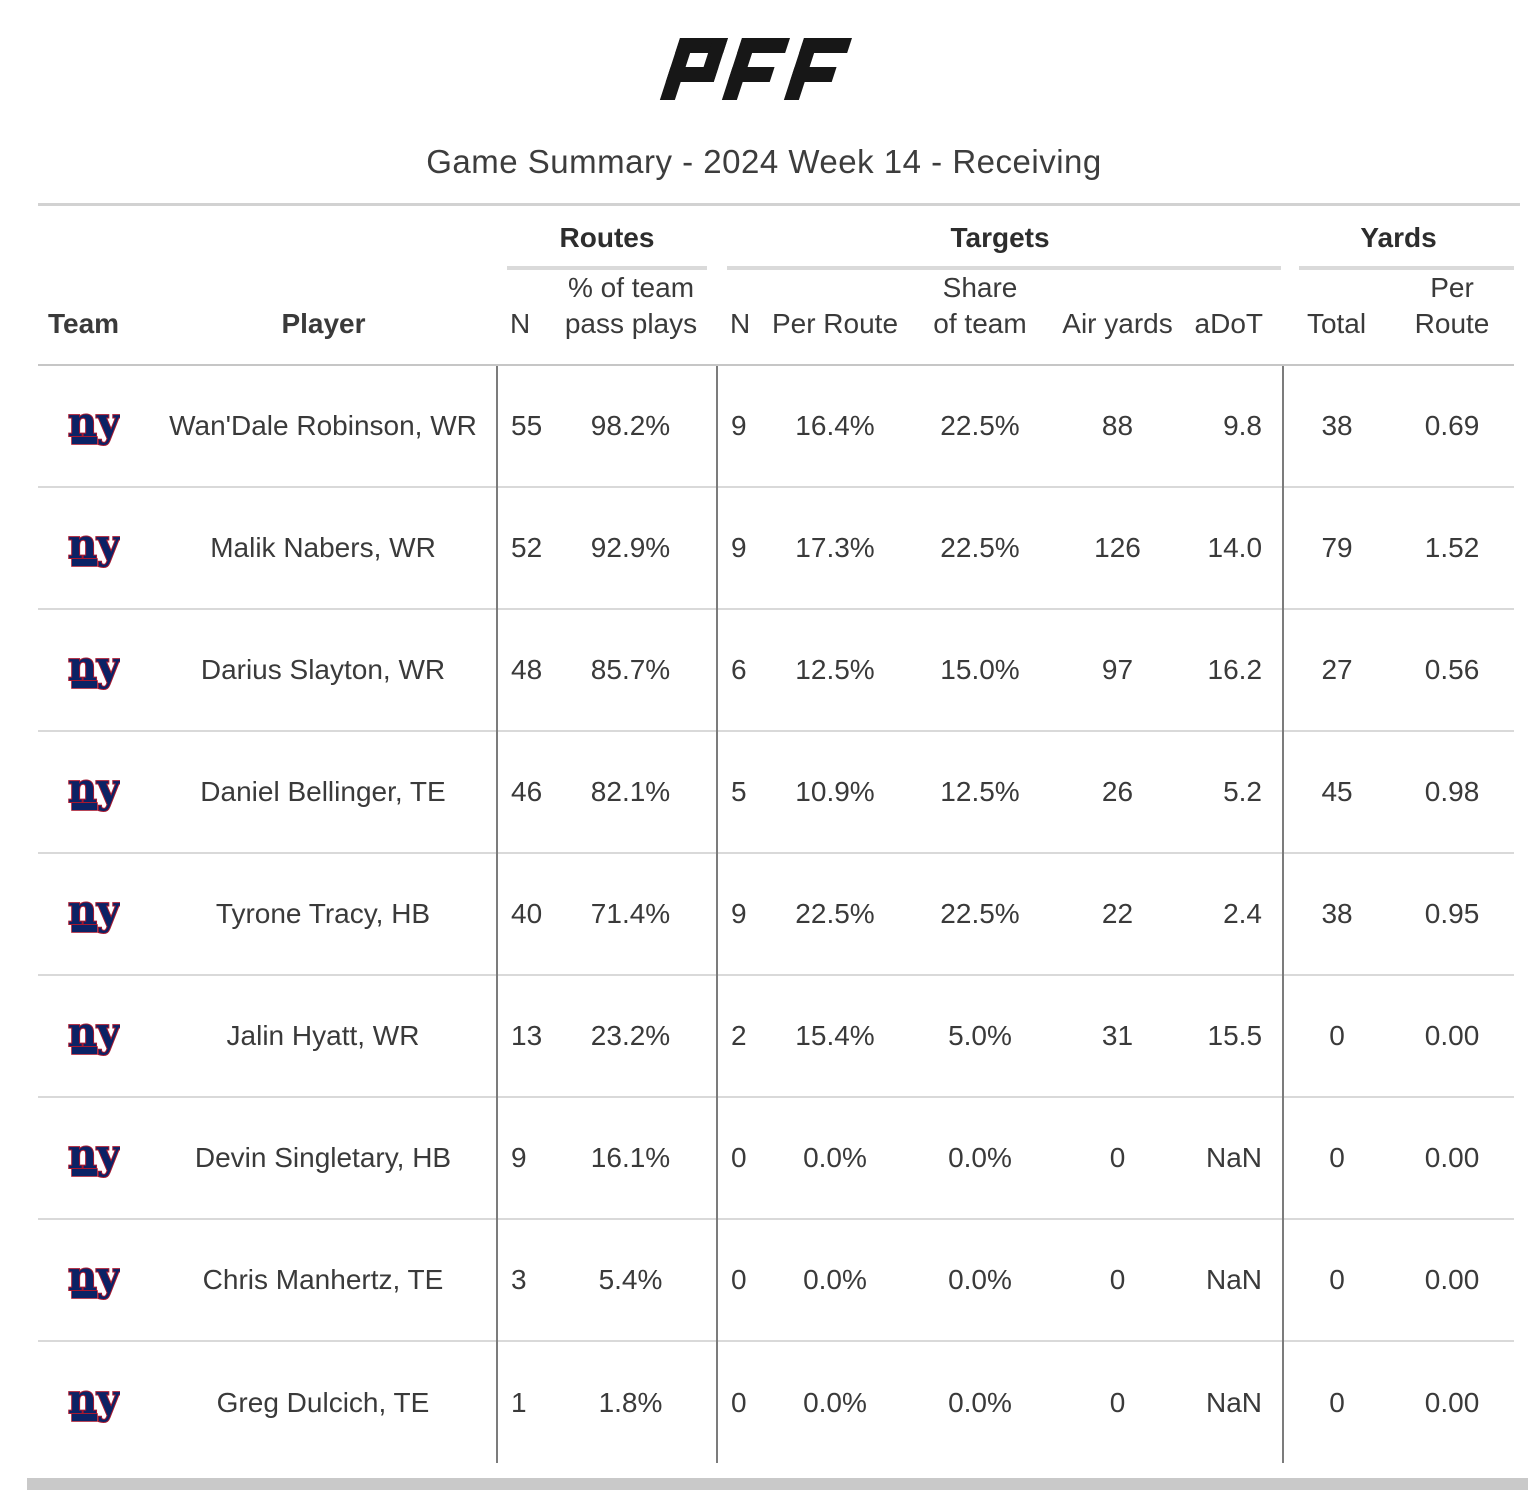 The height and width of the screenshot is (1500, 1528). I want to click on targets-per-route: 15.4%, so click(835, 1035).